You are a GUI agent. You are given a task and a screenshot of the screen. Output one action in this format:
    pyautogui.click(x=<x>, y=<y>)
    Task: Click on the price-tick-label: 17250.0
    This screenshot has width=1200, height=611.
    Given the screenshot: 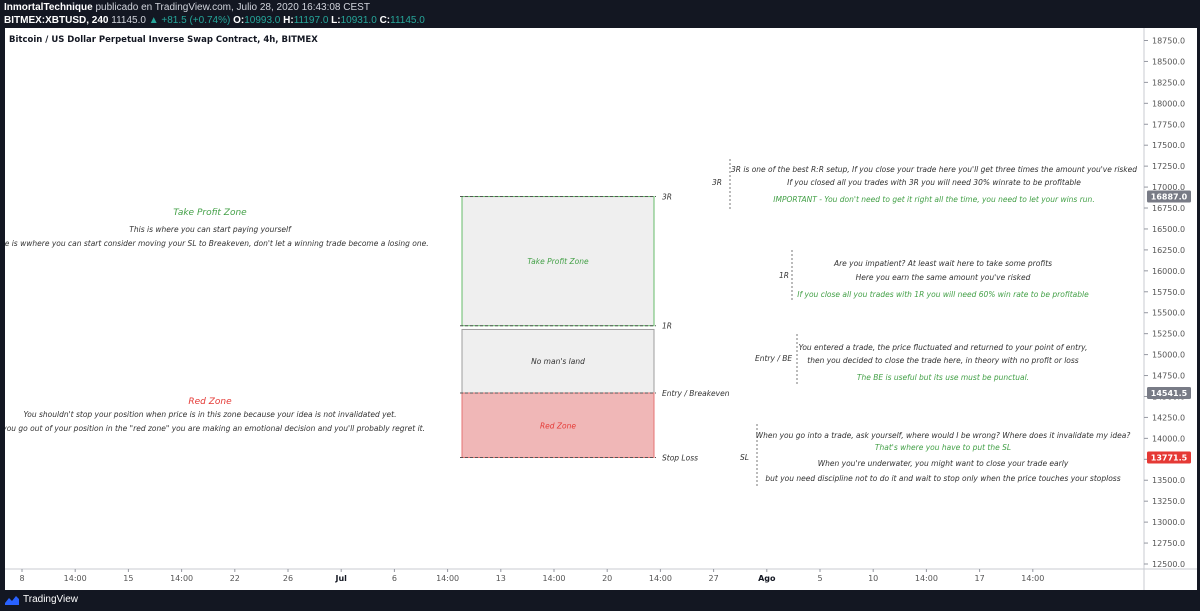 What is the action you would take?
    pyautogui.click(x=1168, y=166)
    